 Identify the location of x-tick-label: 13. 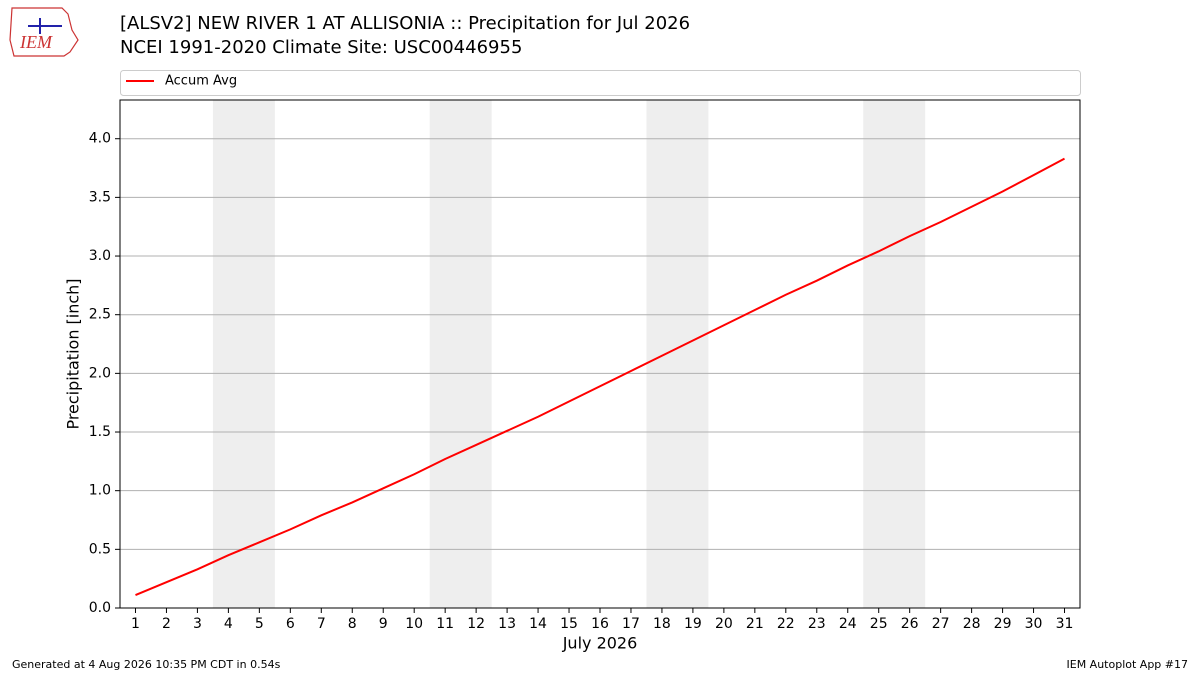
(507, 624).